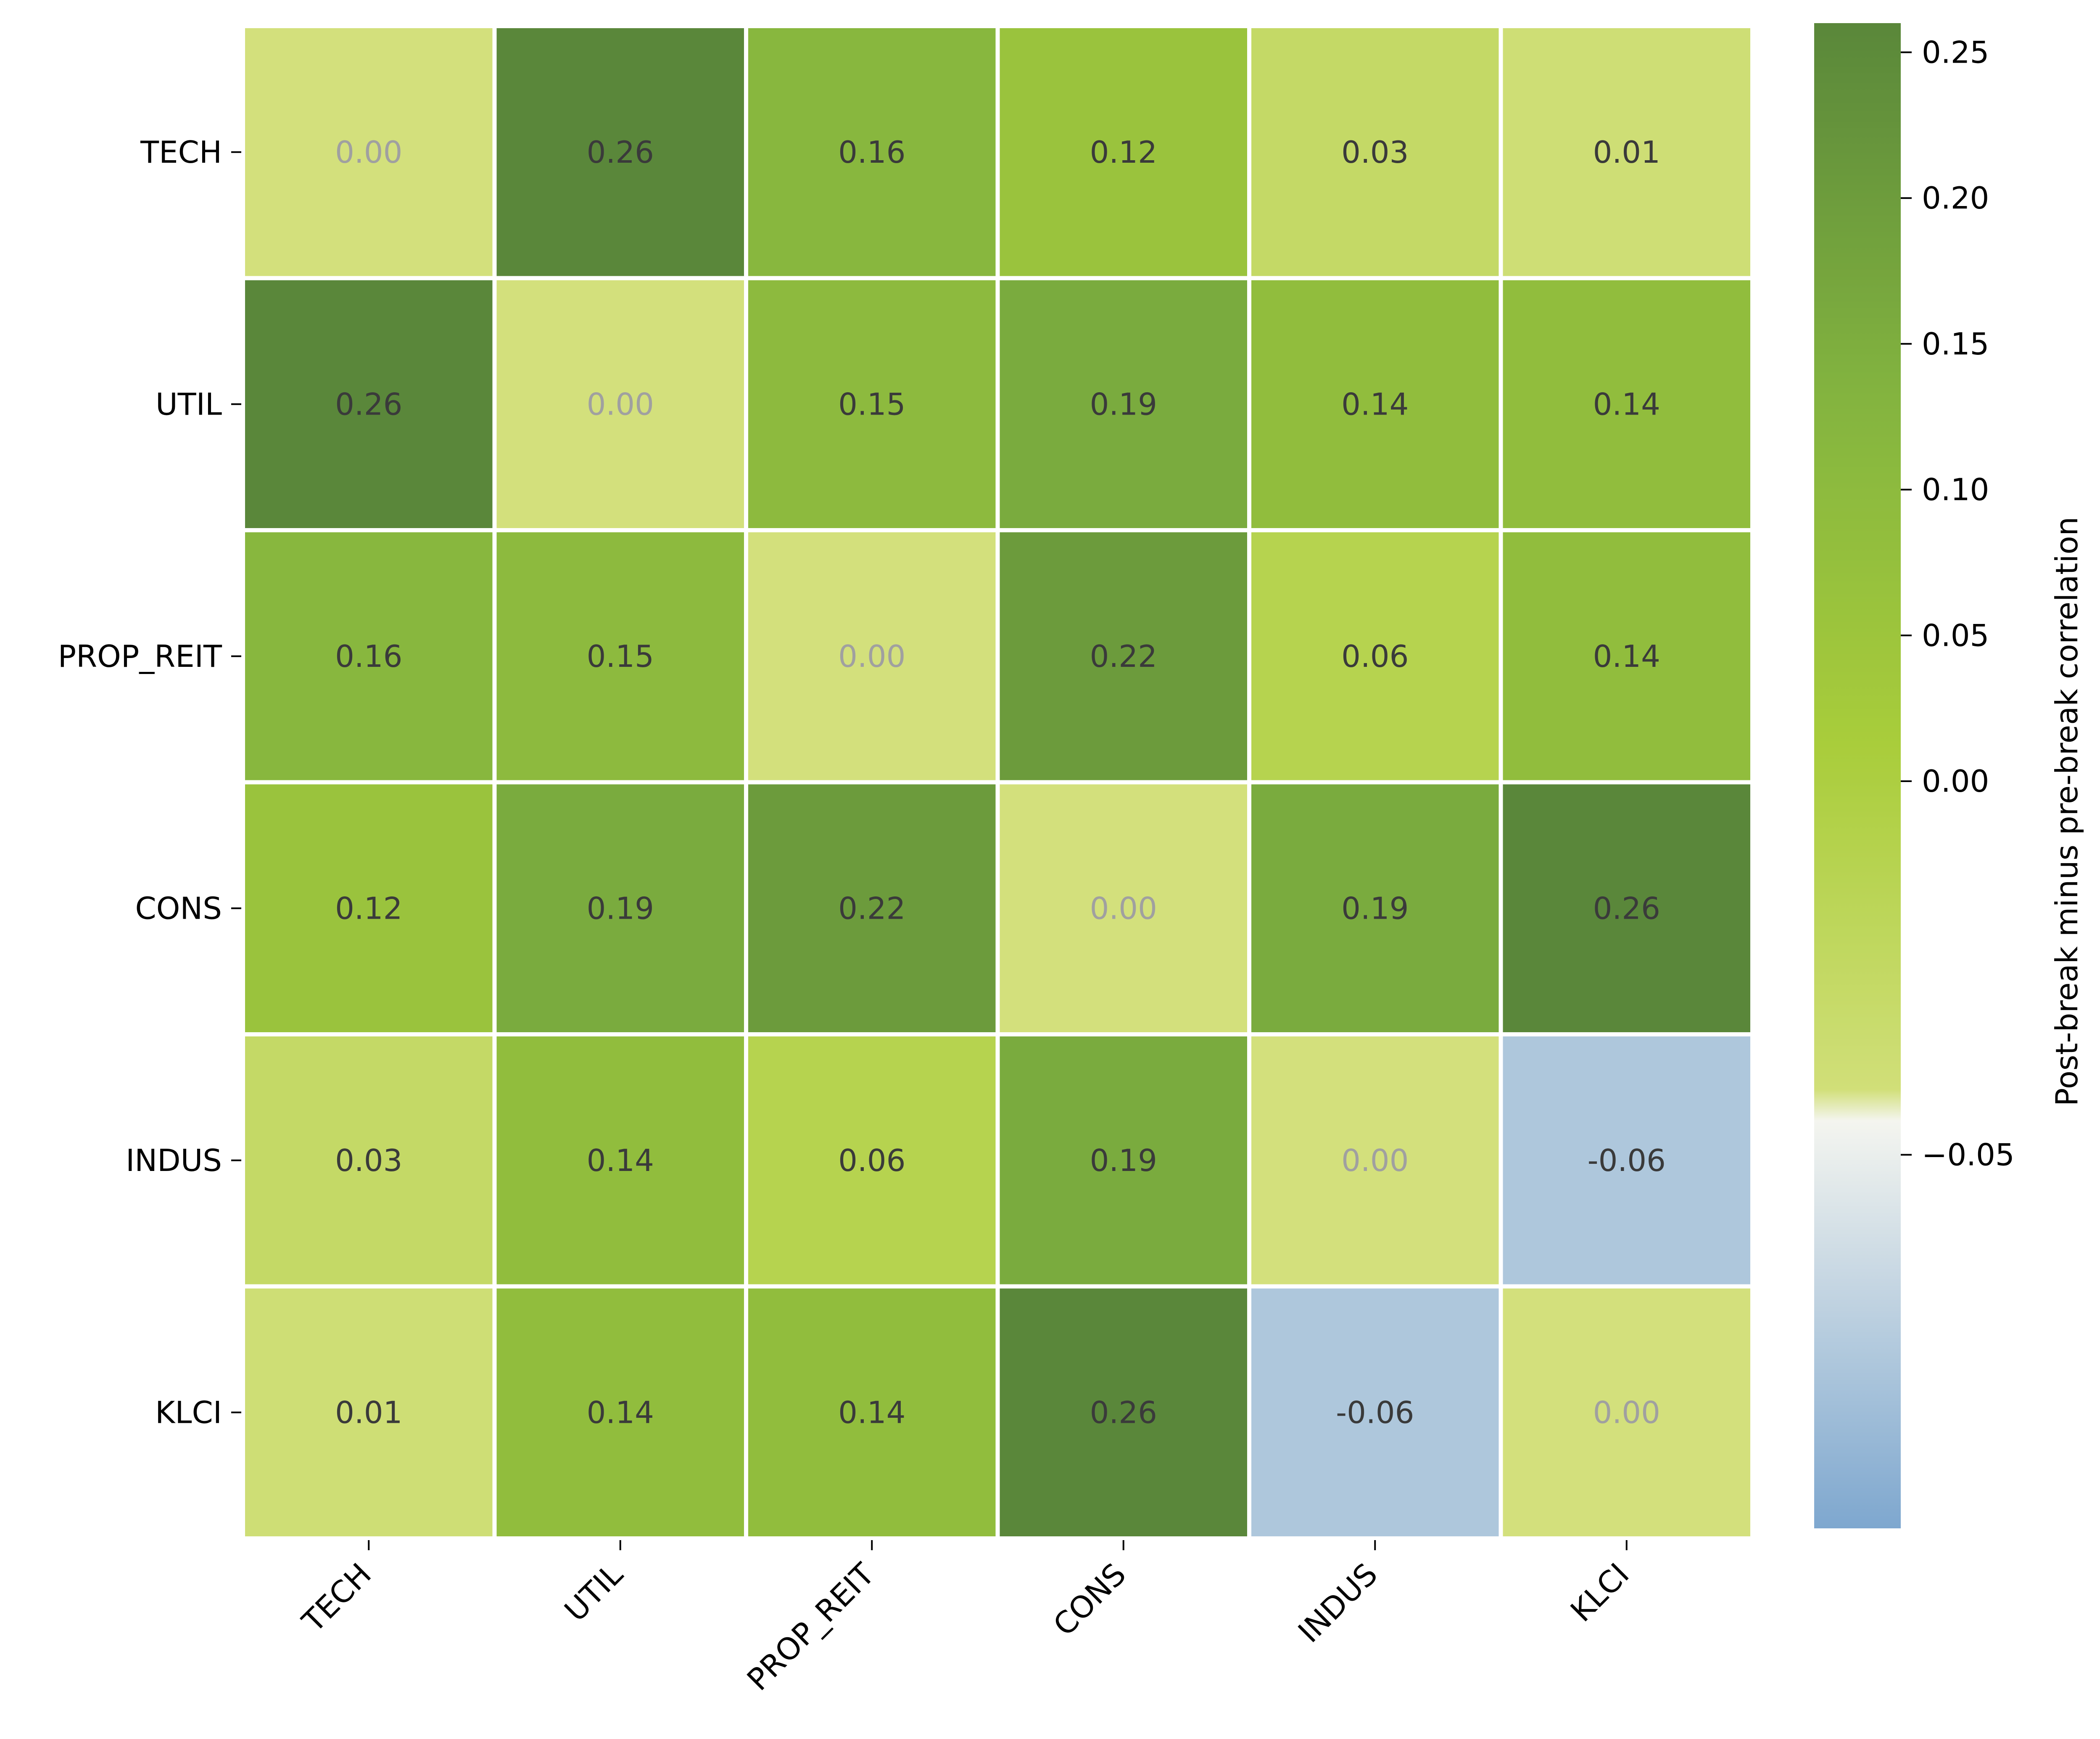 This screenshot has height=1739, width=2100. Describe the element at coordinates (1958, 604) in the screenshot. I see `colorbar-ticks: −0.05 0.00 0.05 0.10 0.15 0.20 0.25` at that location.